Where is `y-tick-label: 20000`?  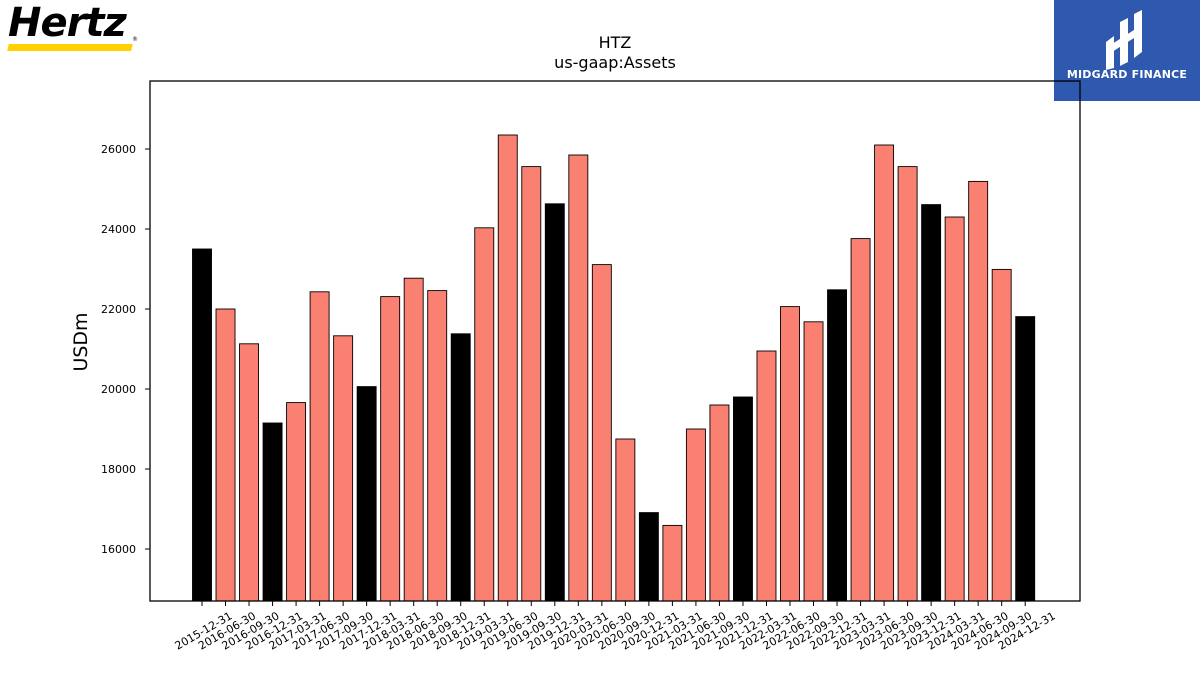 y-tick-label: 20000 is located at coordinates (118, 389).